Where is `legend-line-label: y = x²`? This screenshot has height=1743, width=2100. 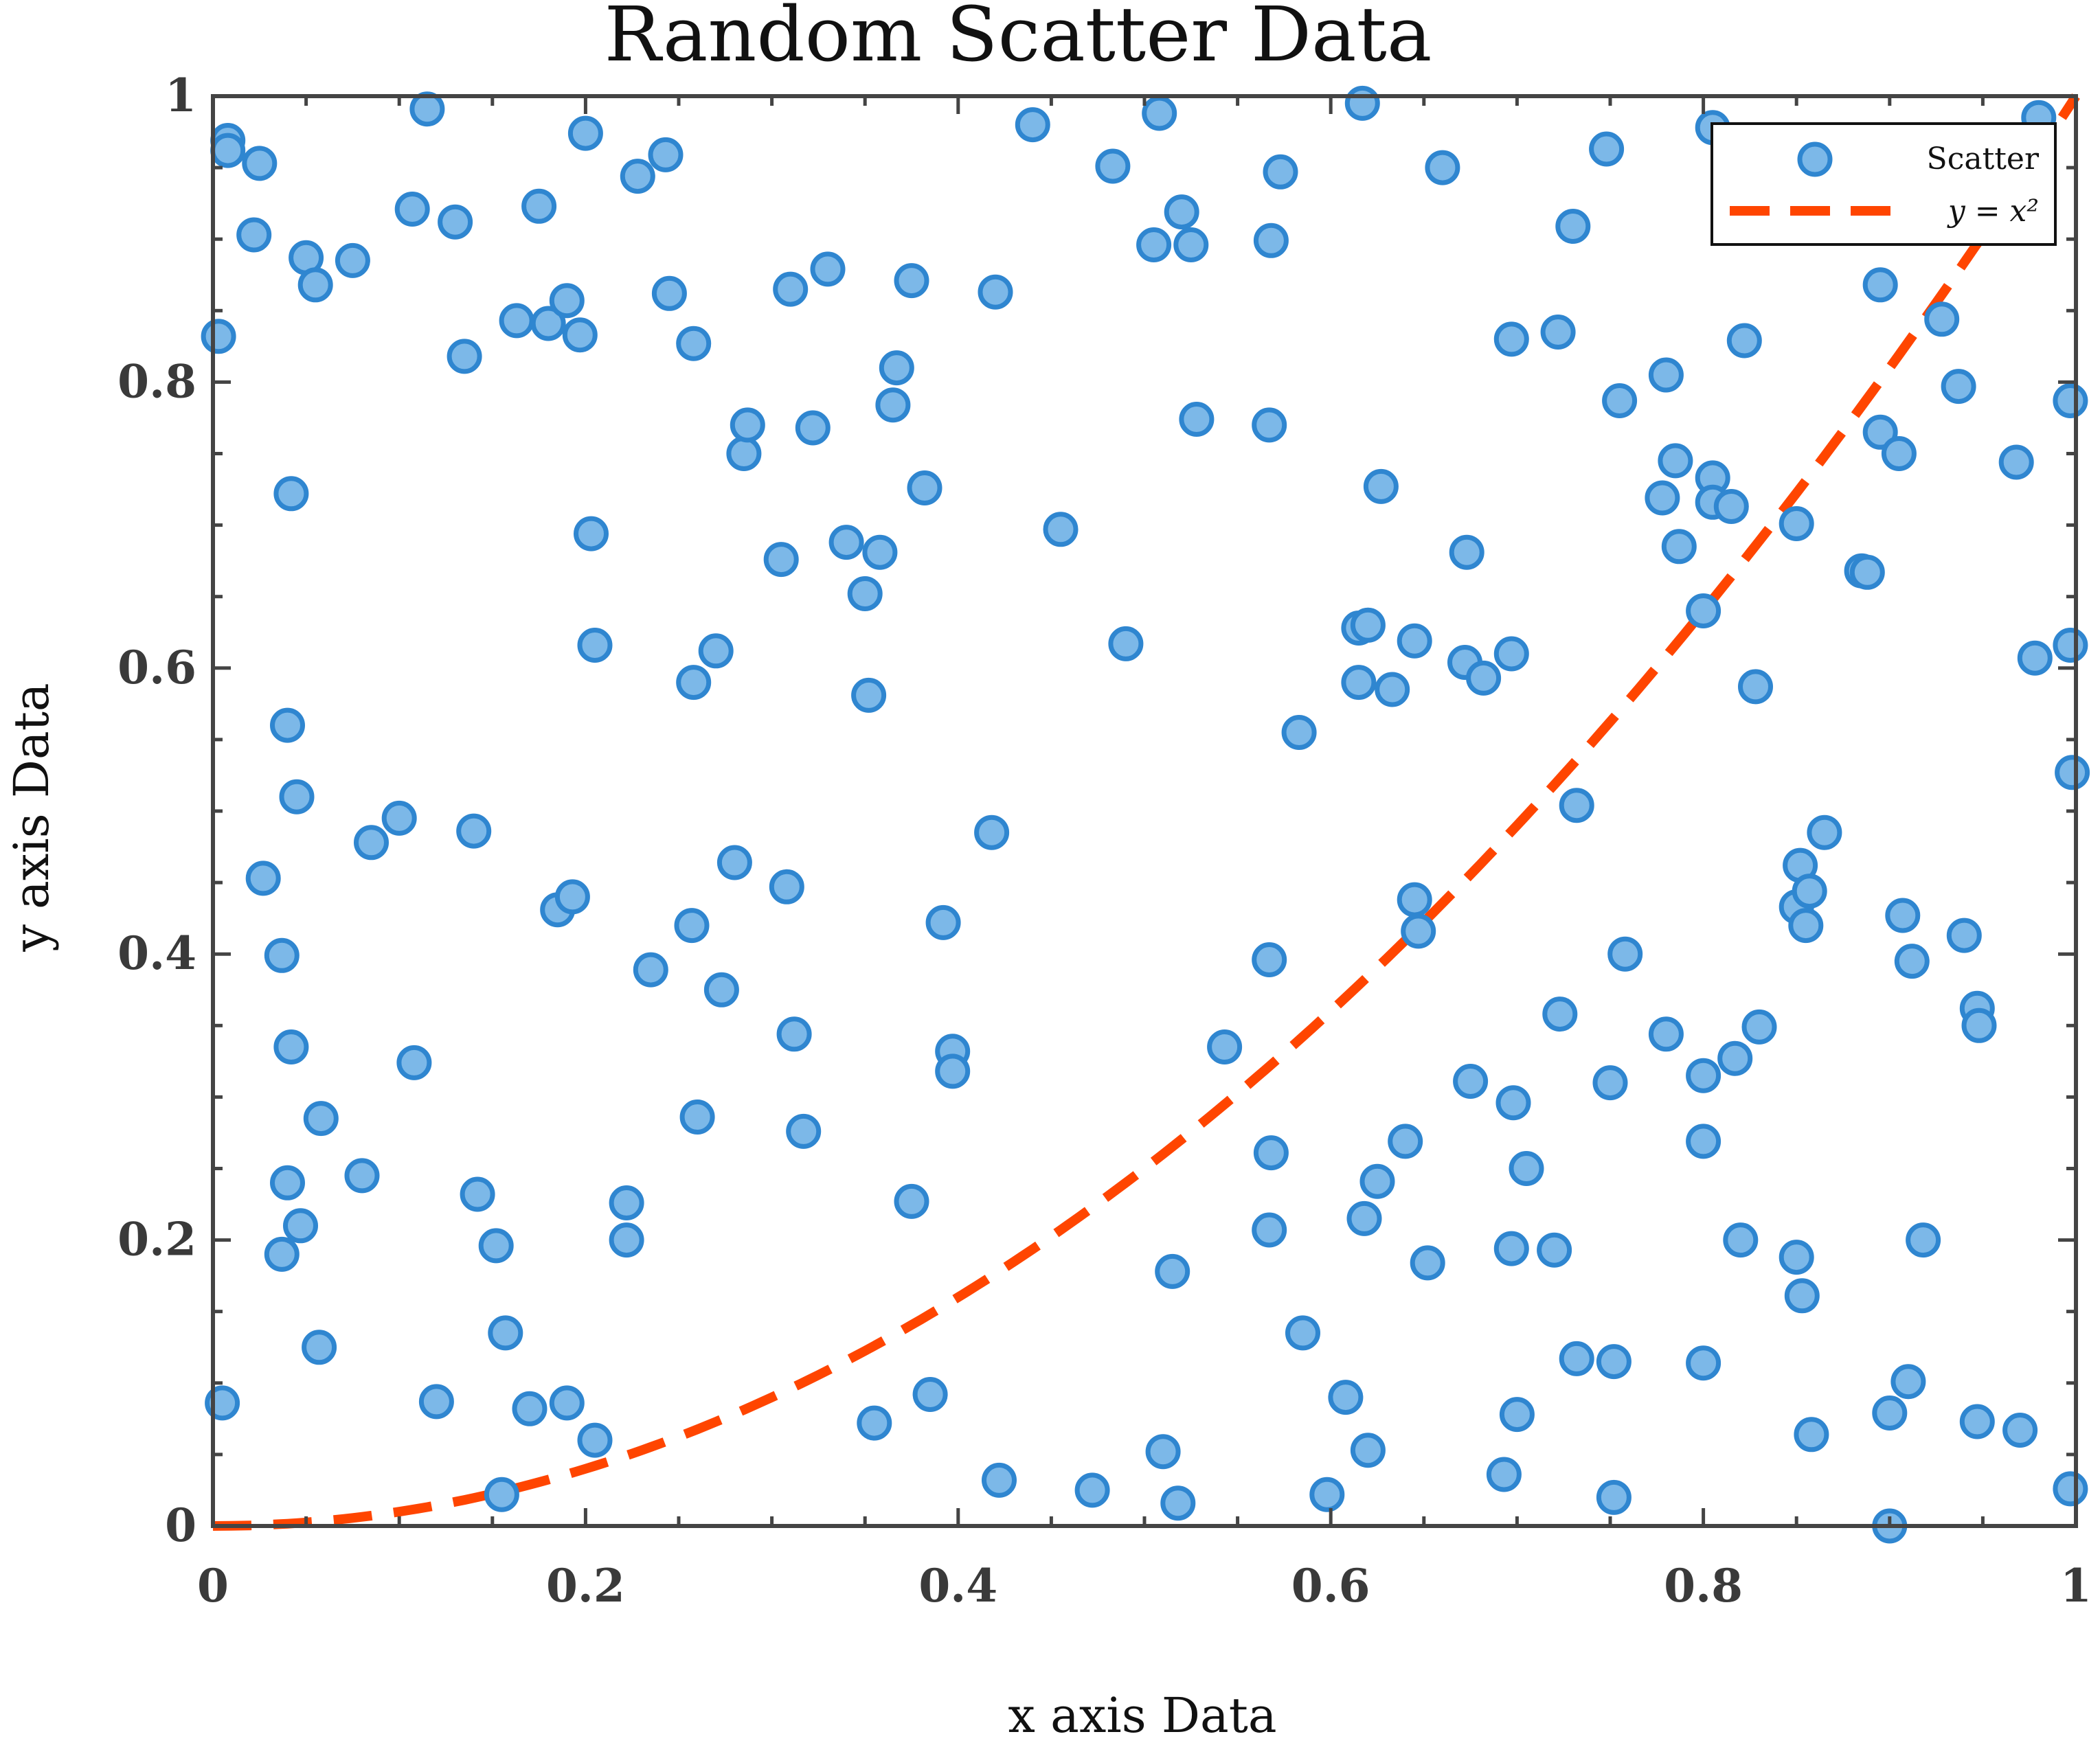
legend-line-label: y = x² is located at coordinates (1993, 212).